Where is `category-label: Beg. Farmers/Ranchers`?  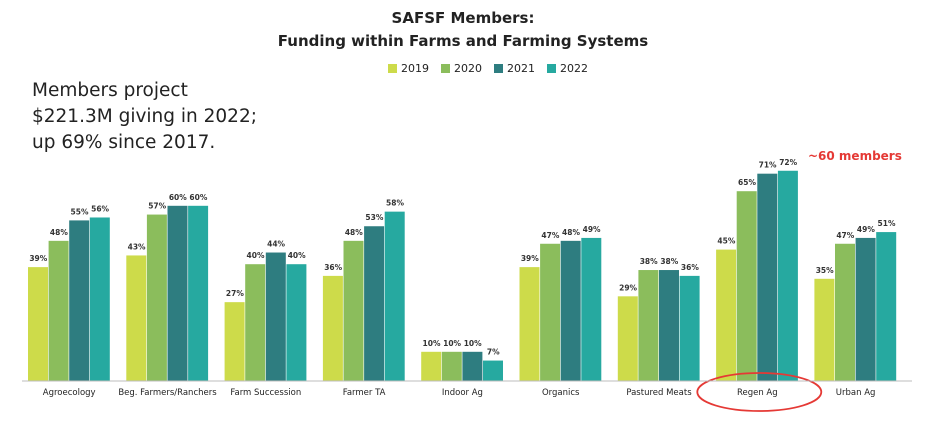 category-label: Beg. Farmers/Ranchers is located at coordinates (167, 393).